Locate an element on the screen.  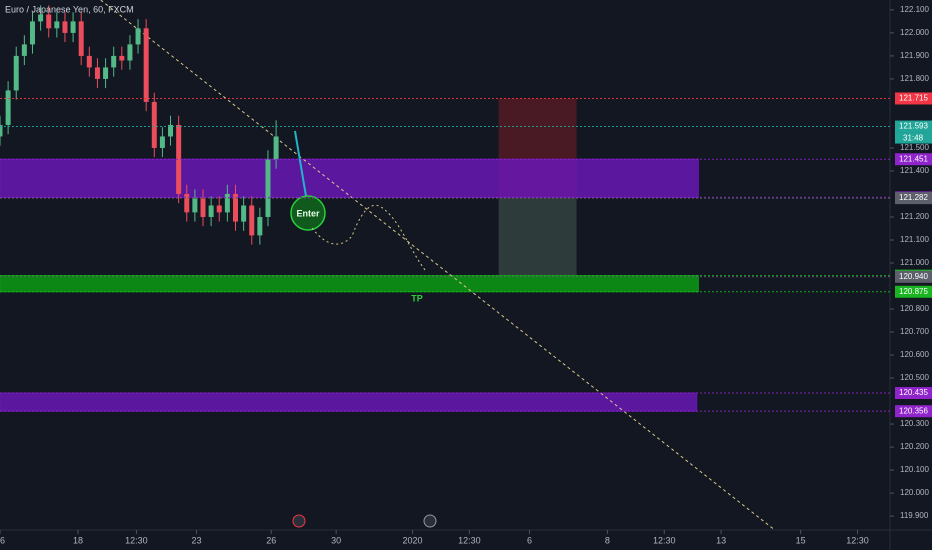
price-tag-label: 121.282 is located at coordinates (913, 197).